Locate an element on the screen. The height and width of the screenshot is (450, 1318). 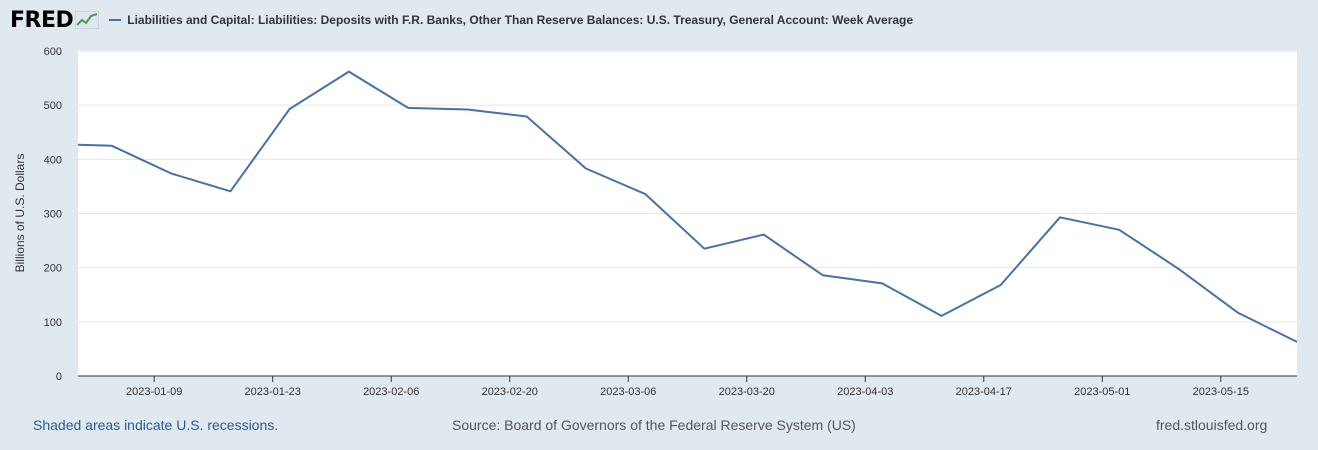
y-tick-label: 0 is located at coordinates (59, 377).